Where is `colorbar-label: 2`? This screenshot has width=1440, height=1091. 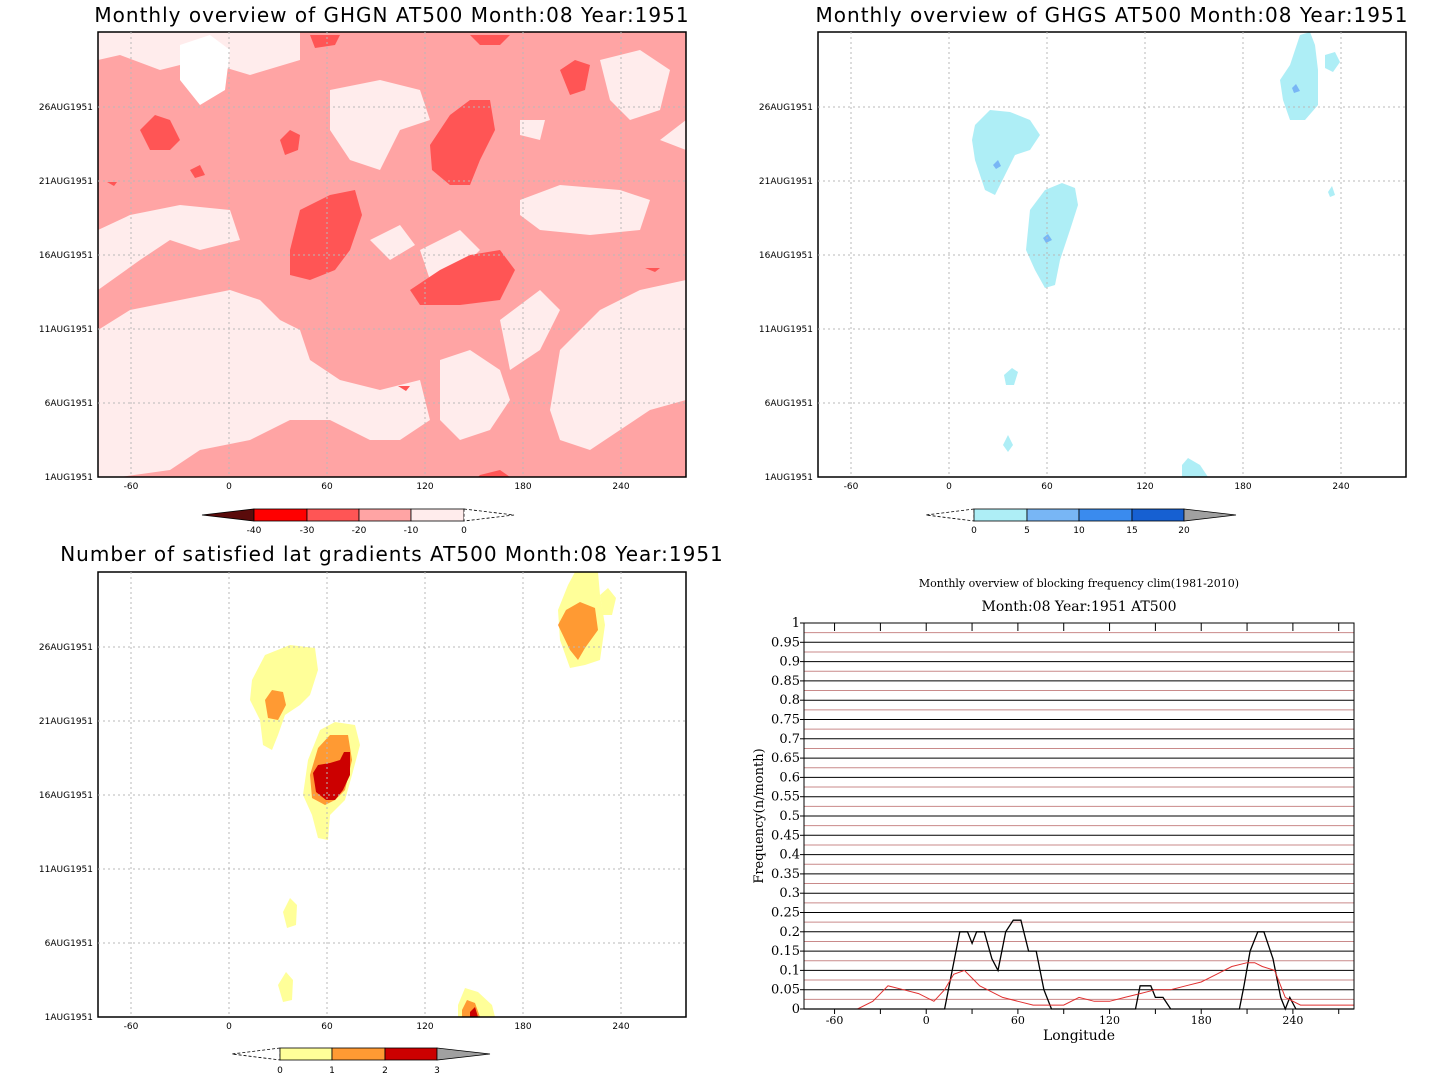
colorbar-label: 2 is located at coordinates (385, 1071).